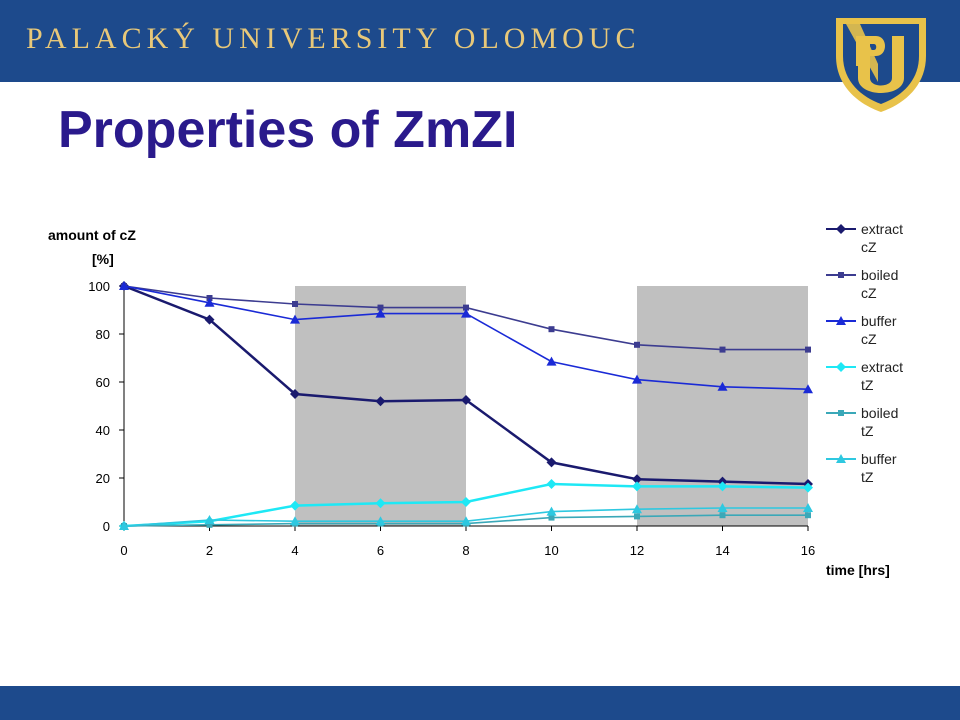 This screenshot has width=960, height=720. I want to click on university-crest-icon, so click(881, 65).